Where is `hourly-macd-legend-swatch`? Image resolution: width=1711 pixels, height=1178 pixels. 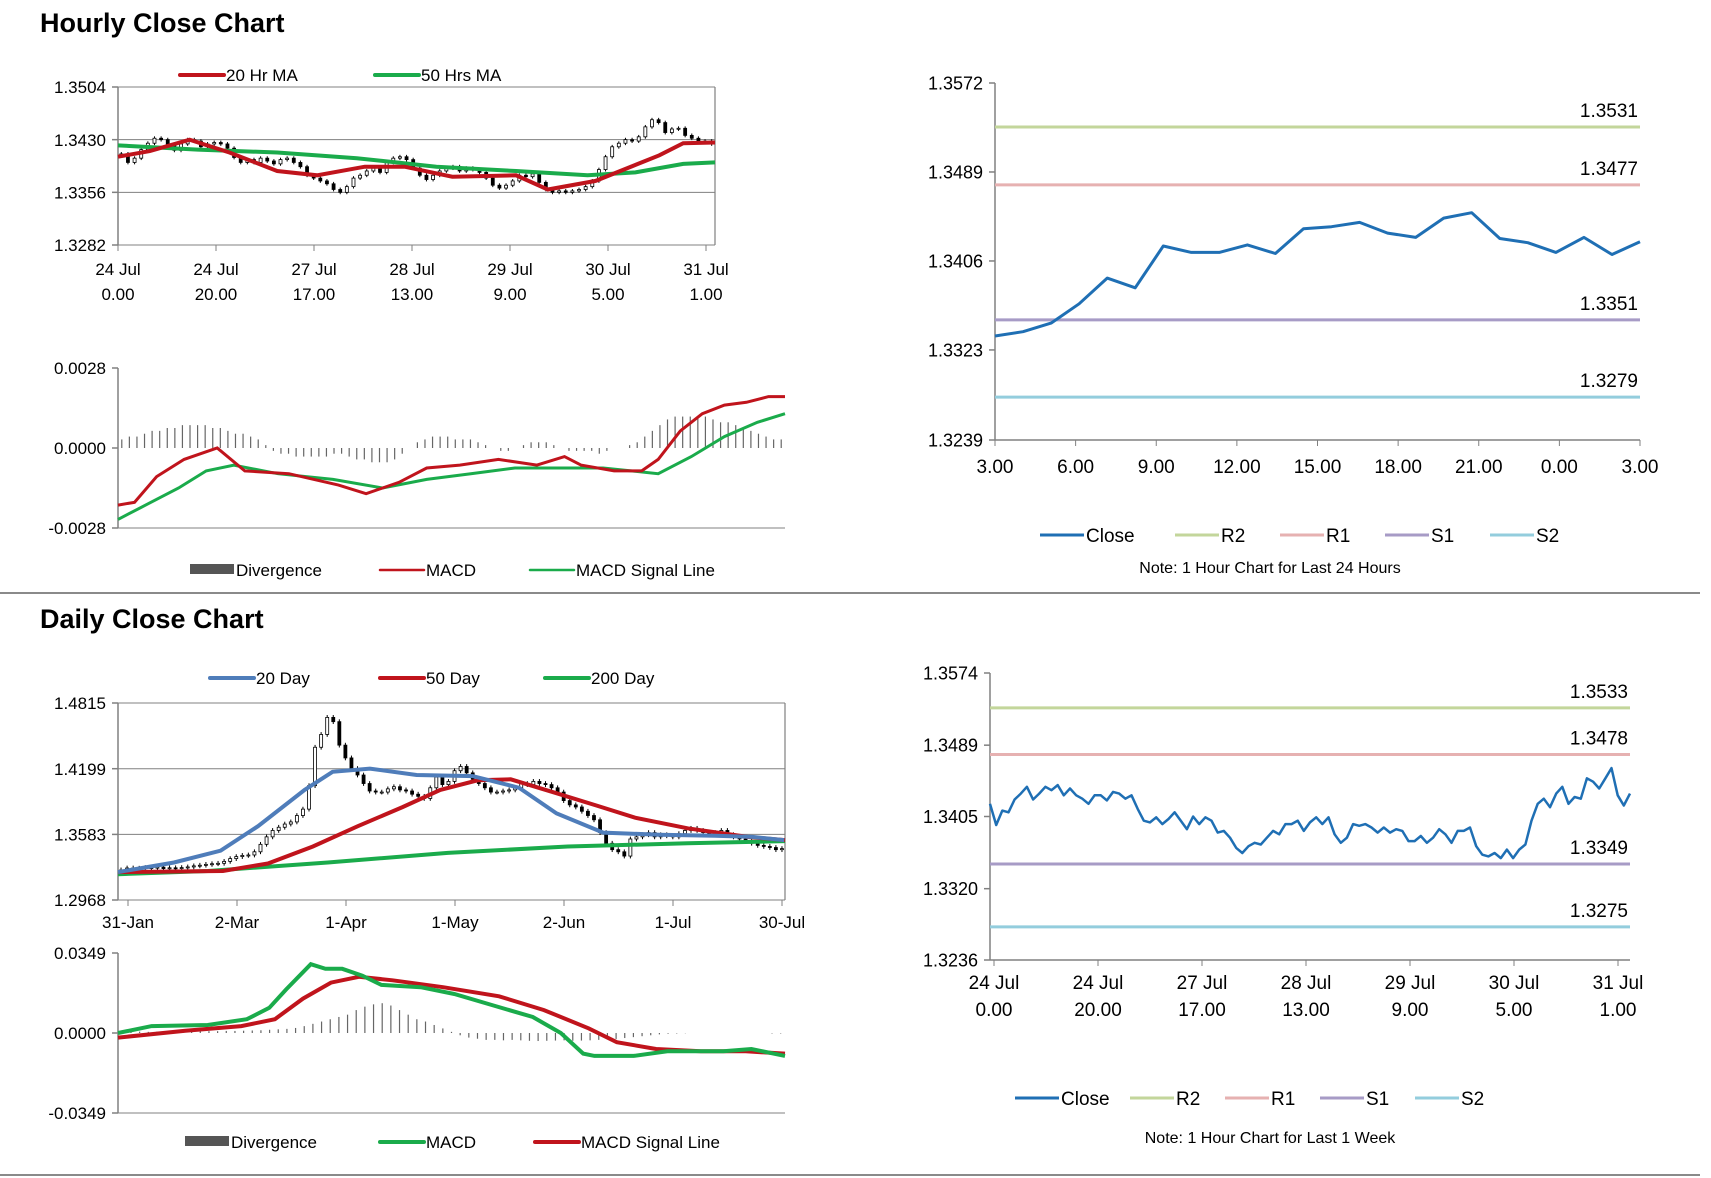 hourly-macd-legend-swatch is located at coordinates (212, 569).